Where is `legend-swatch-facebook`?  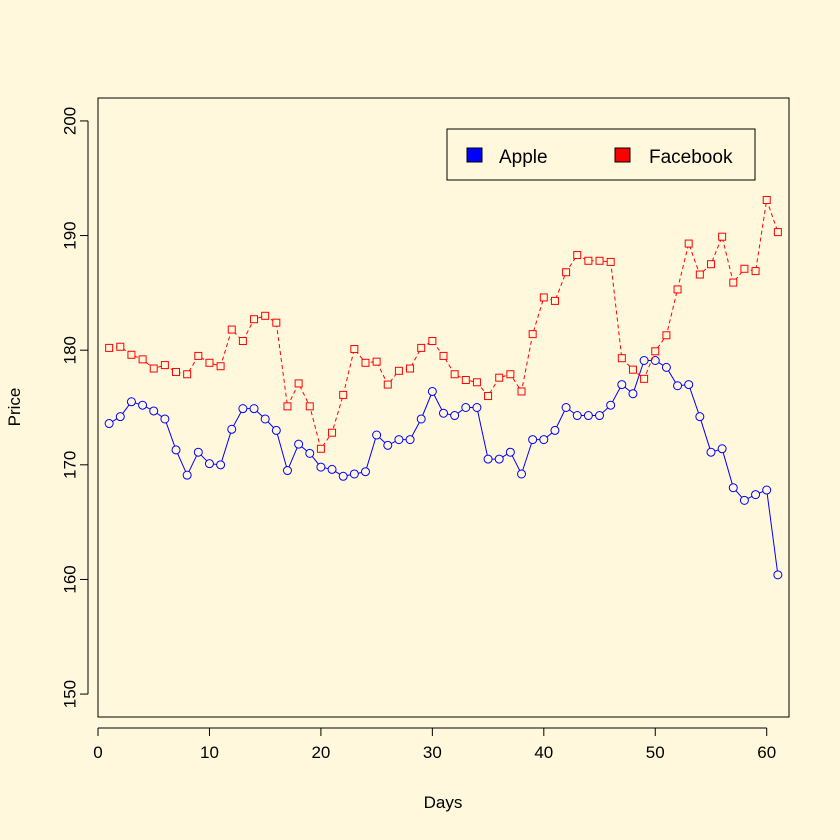 legend-swatch-facebook is located at coordinates (622, 155).